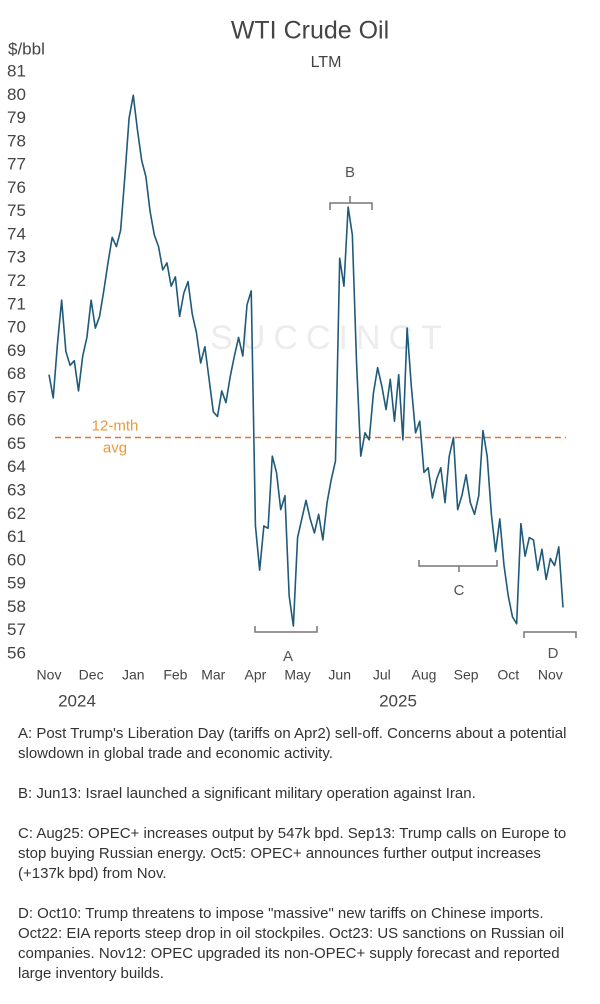  Describe the element at coordinates (339, 675) in the screenshot. I see `x-tick-label: Jun` at that location.